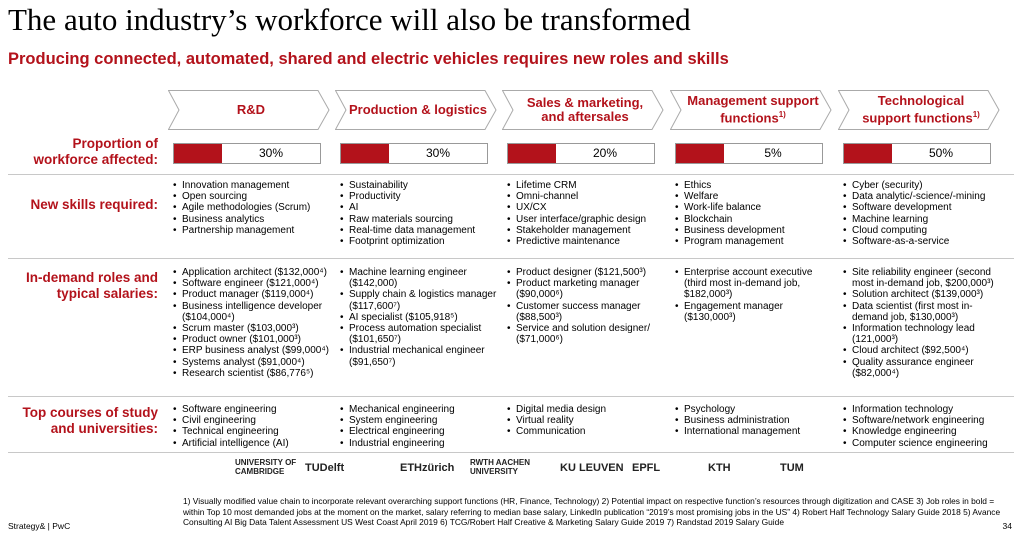  What do you see at coordinates (419, 443) in the screenshot?
I see `course-item: Industrial engineering` at bounding box center [419, 443].